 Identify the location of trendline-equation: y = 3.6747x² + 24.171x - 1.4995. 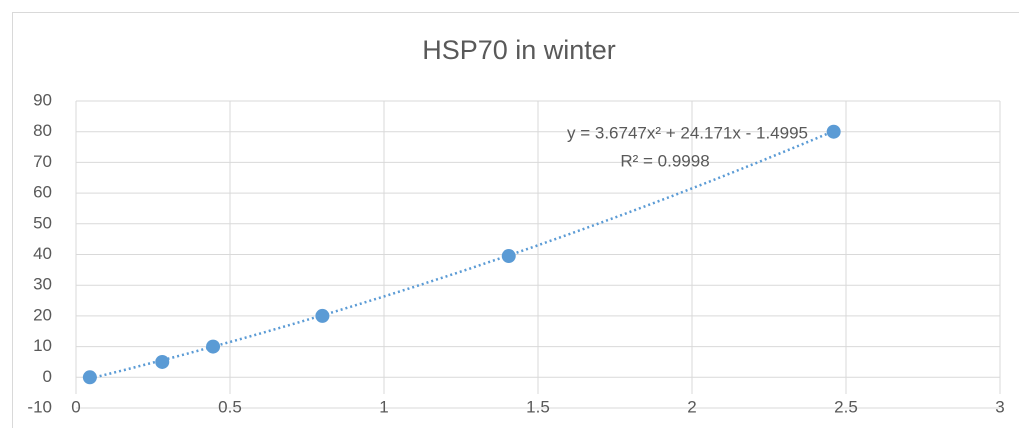
(687, 132).